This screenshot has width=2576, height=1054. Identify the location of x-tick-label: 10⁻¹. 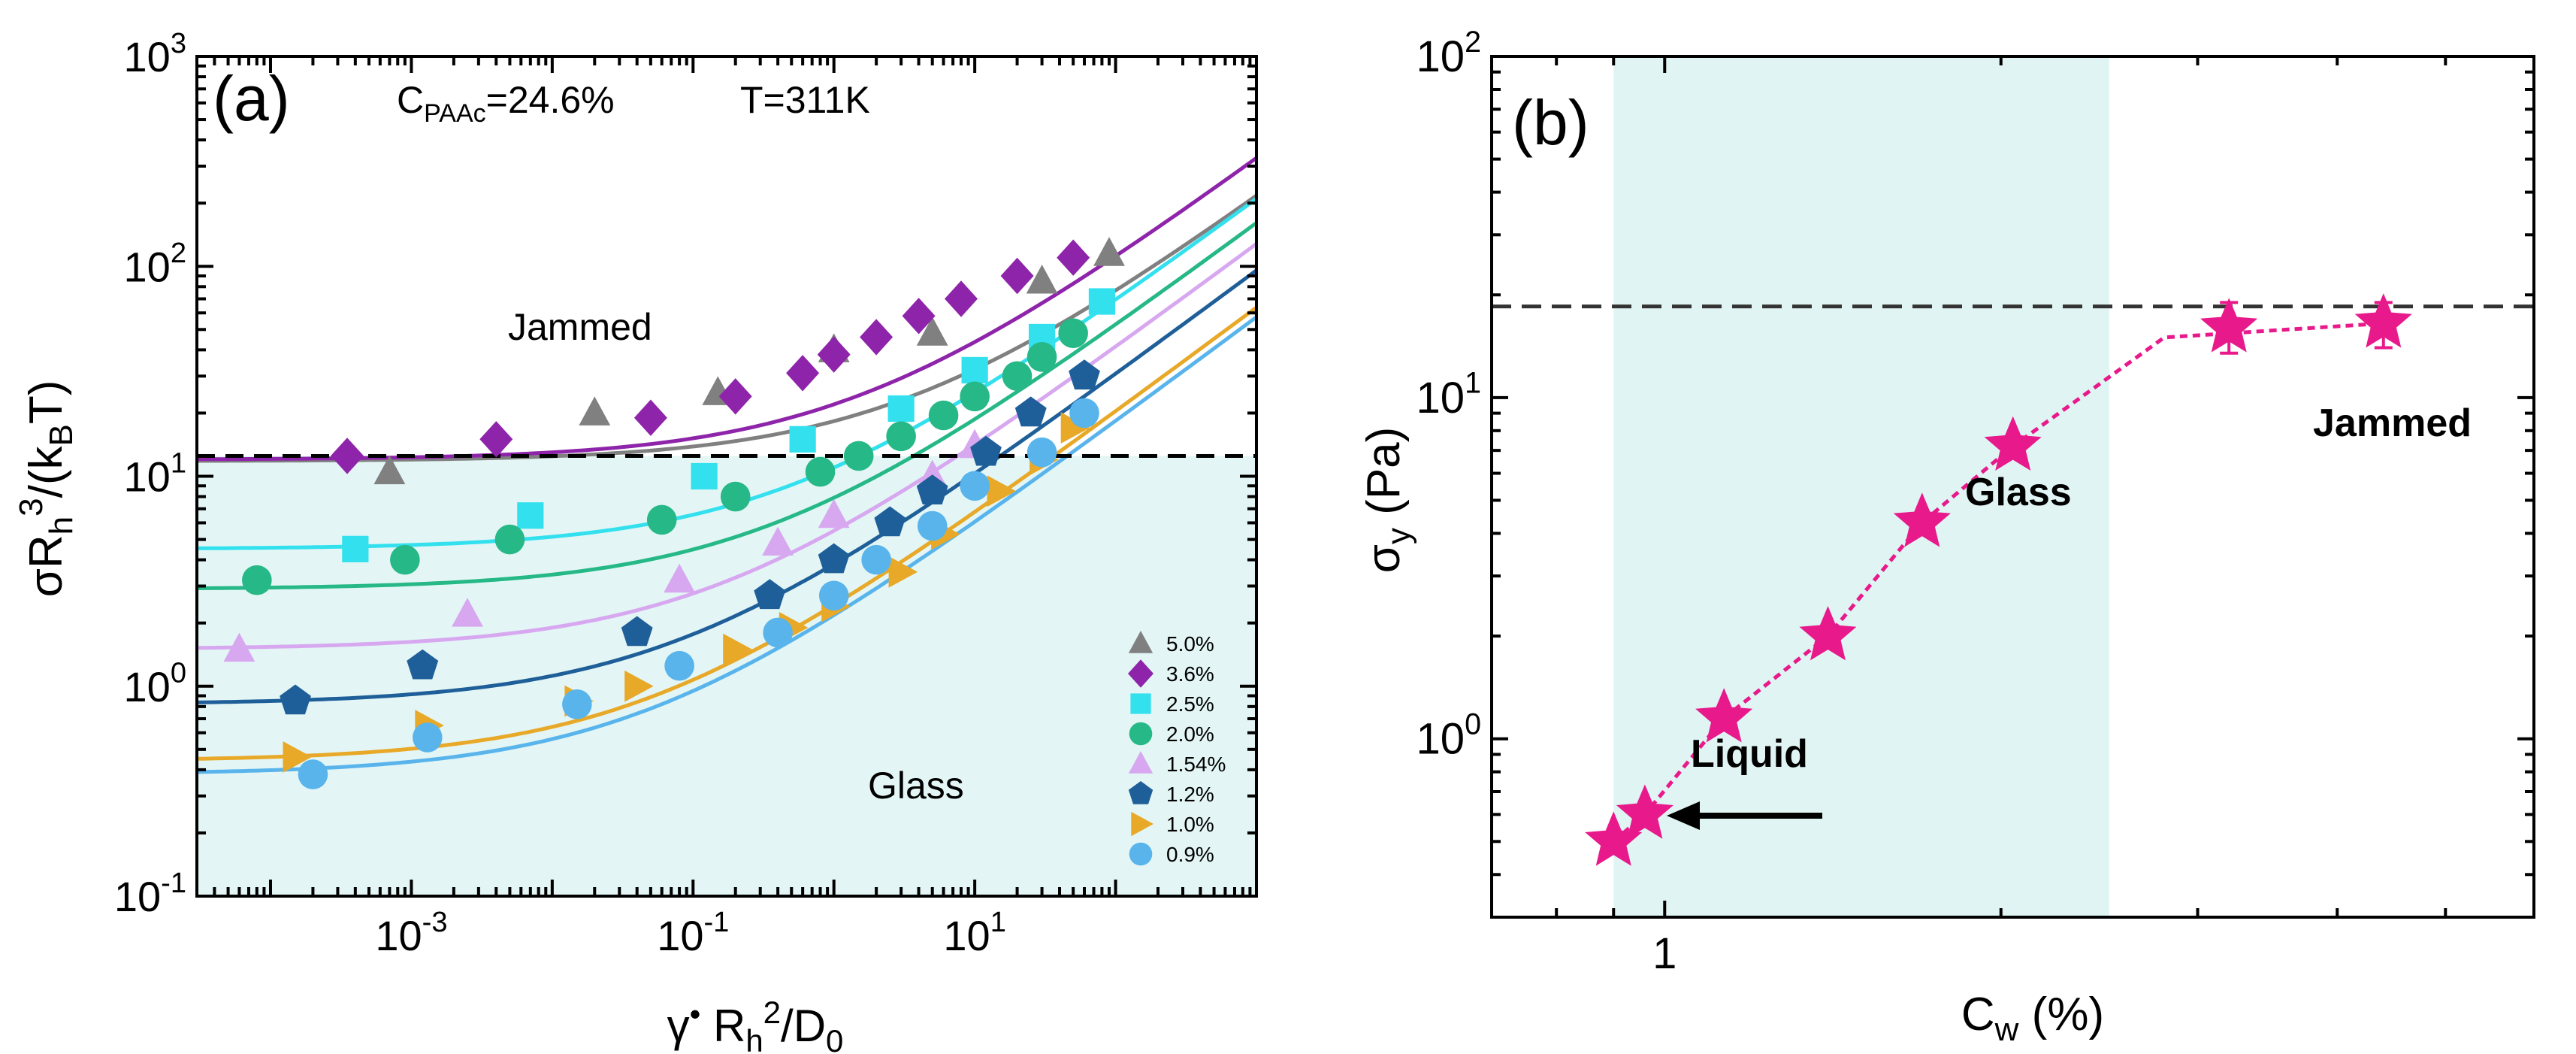
(693, 933).